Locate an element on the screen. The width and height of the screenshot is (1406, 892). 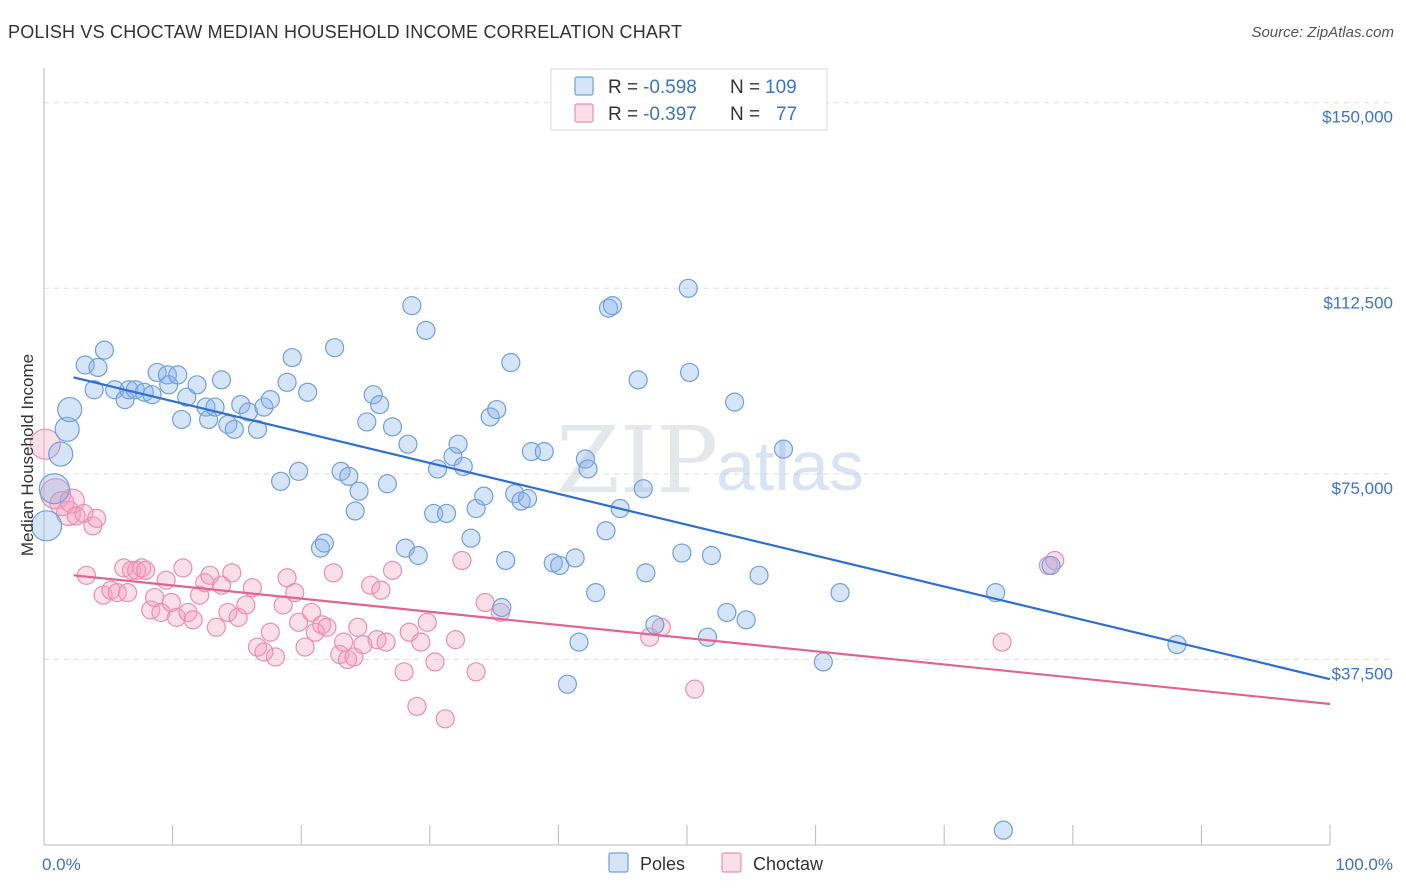
y-axis-title: Median Household Income is located at coordinates (27, 455).